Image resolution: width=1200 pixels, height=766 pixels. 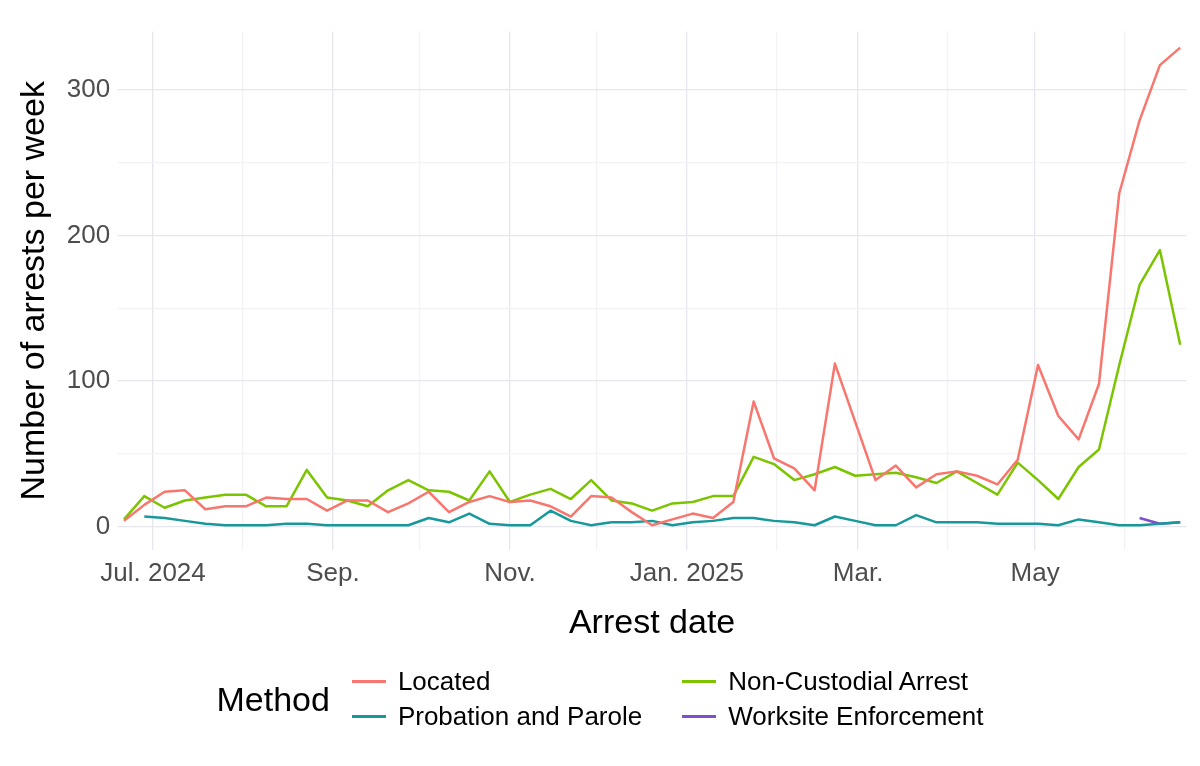 I want to click on y-axis-title: Number of arrests per week, so click(x=31, y=290).